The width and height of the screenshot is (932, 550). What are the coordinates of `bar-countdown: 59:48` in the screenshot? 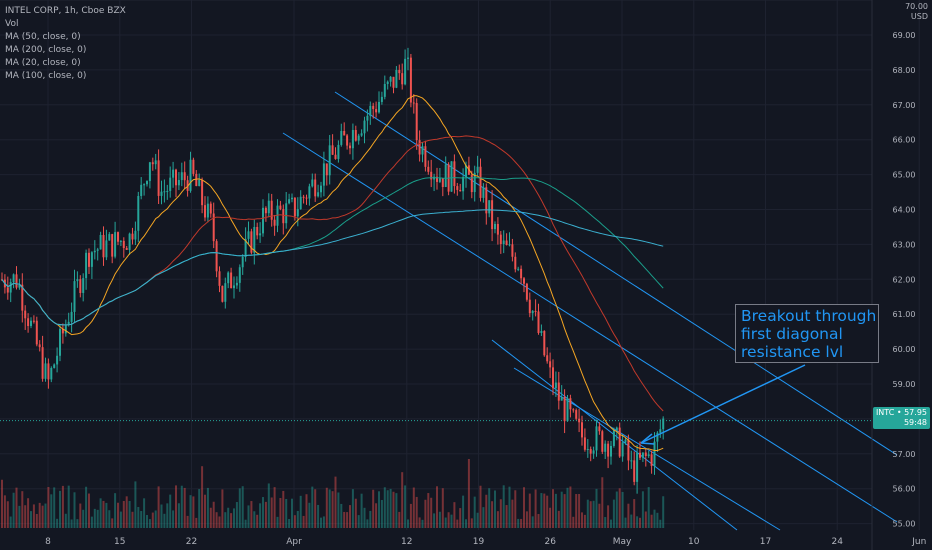 It's located at (915, 422).